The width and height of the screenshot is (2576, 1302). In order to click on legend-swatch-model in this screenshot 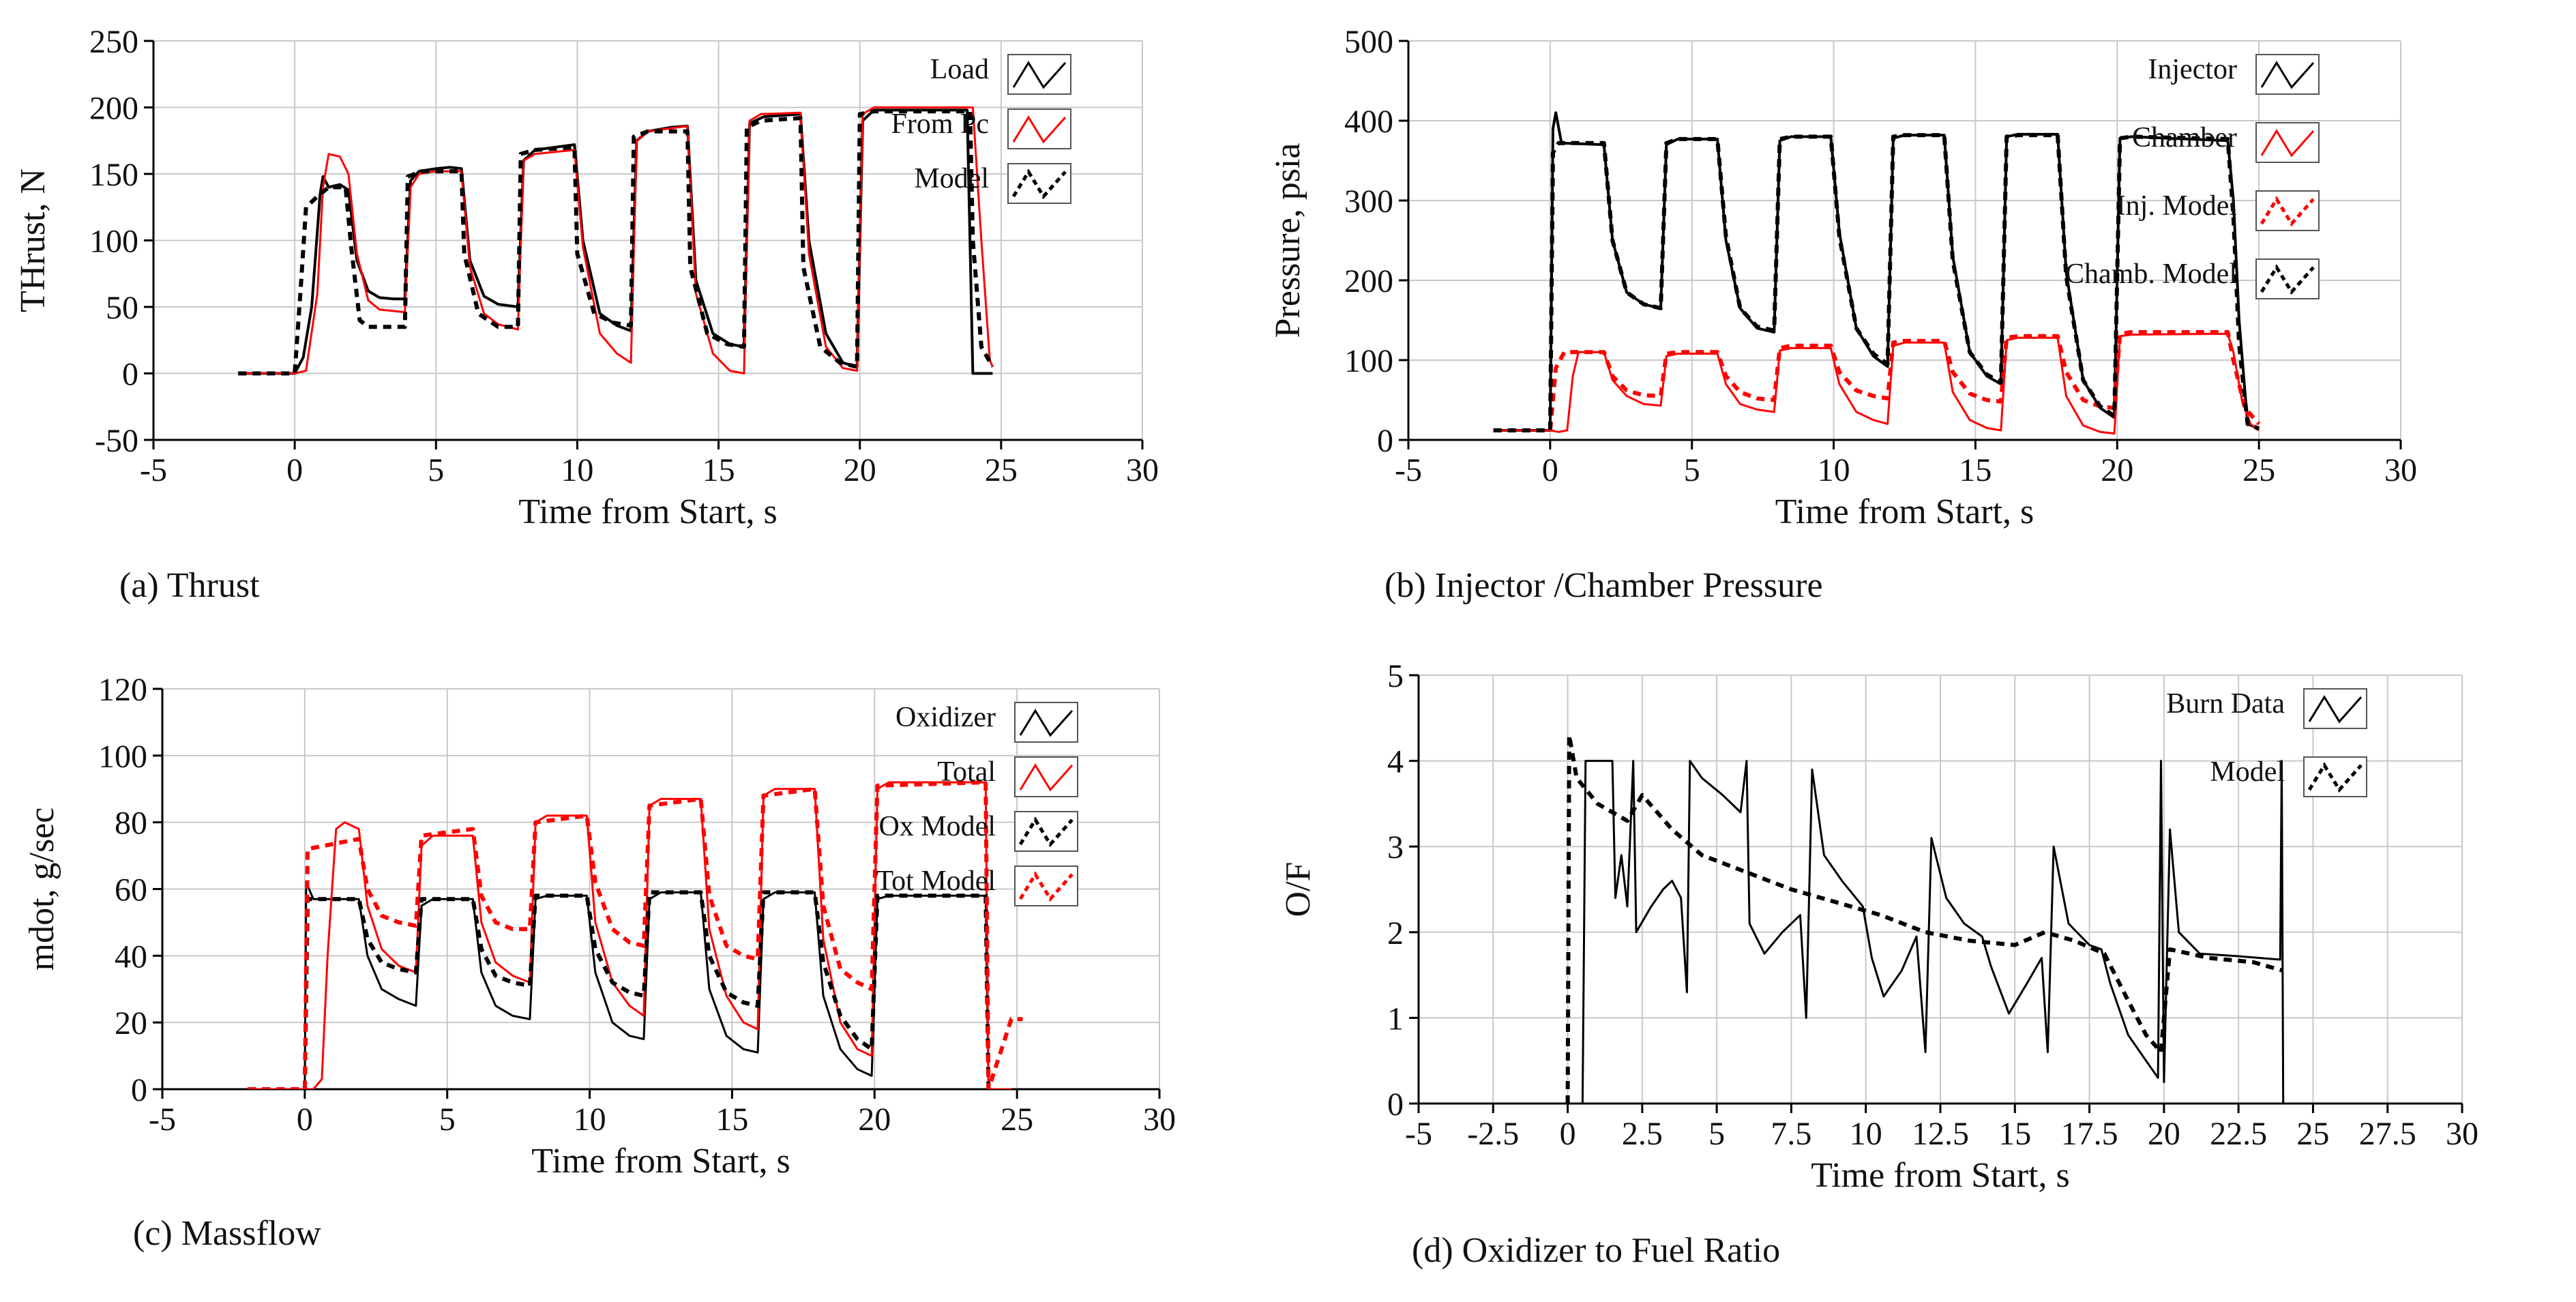, I will do `click(2335, 778)`.